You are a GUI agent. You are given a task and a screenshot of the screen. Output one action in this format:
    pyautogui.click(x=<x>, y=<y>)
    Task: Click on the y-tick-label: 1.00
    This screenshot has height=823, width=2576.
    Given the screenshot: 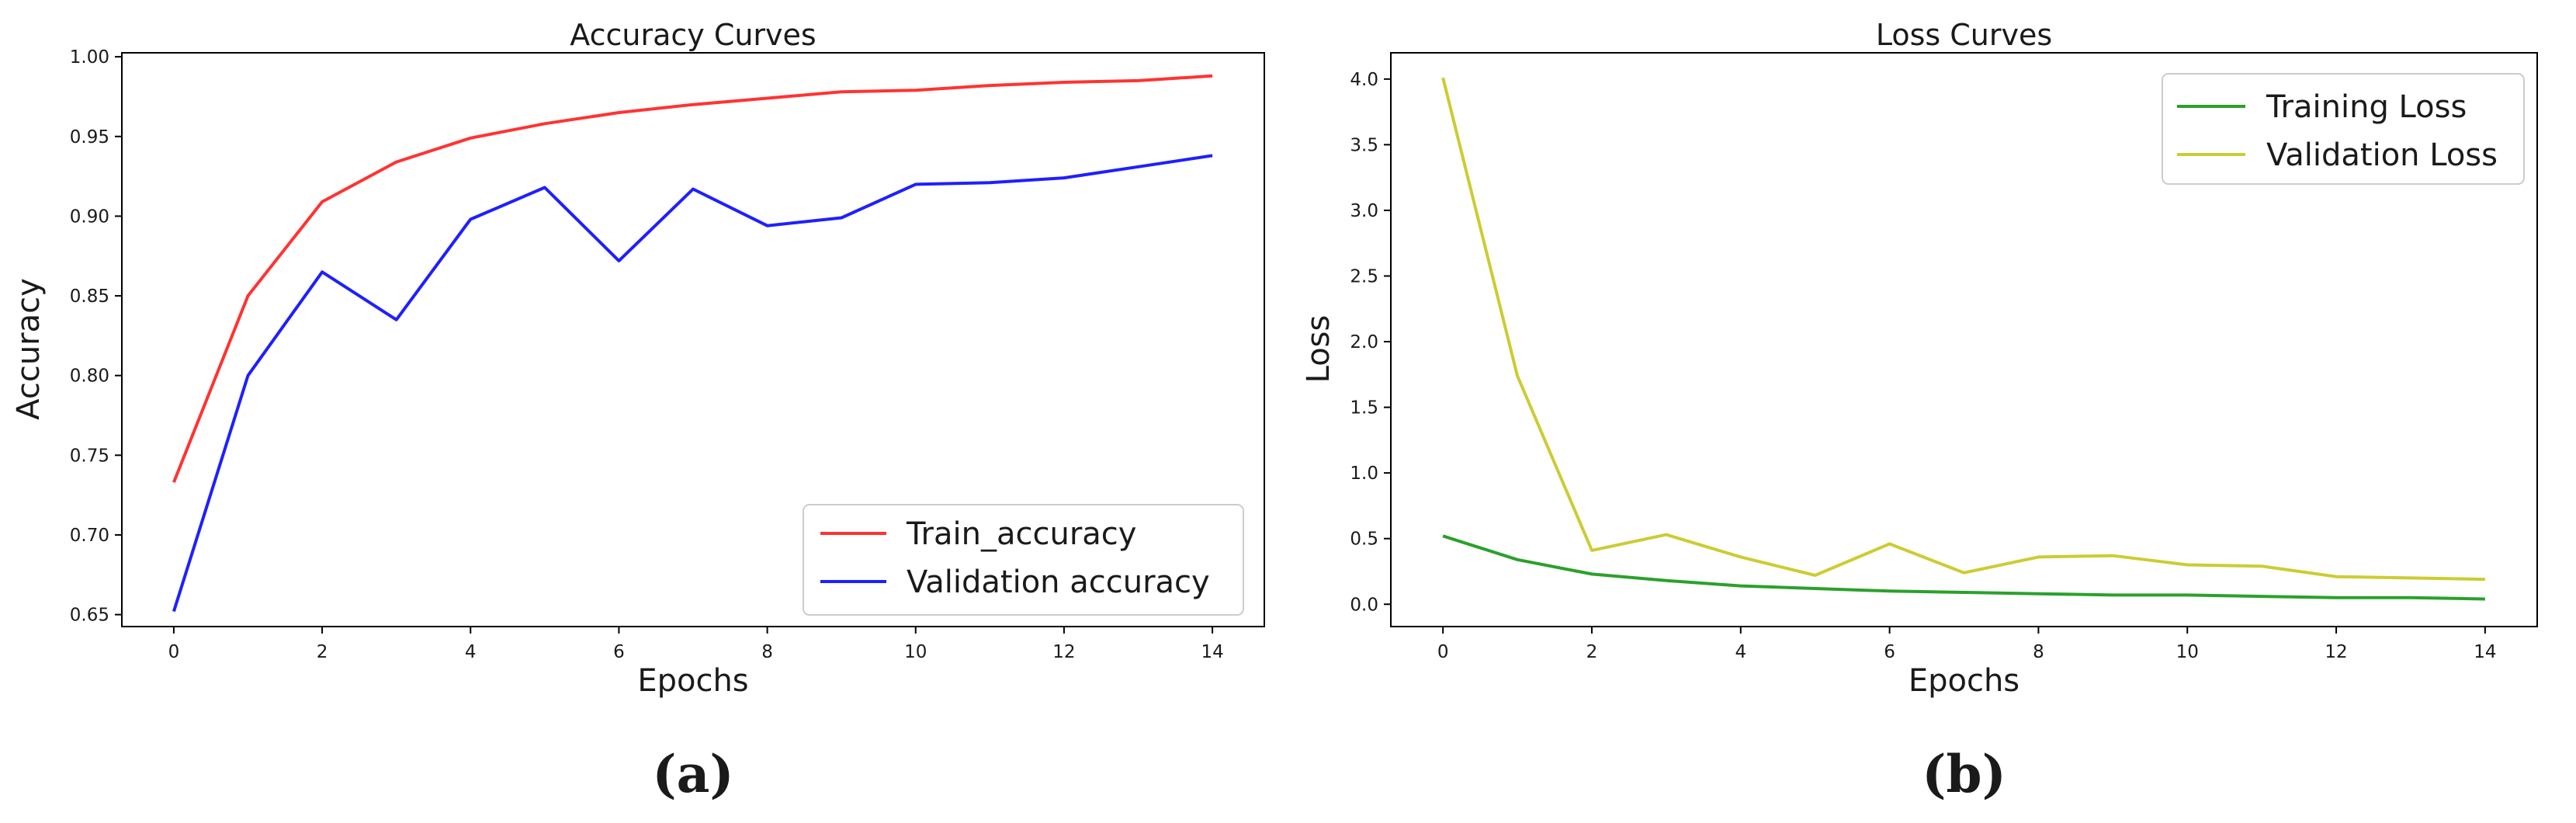 What is the action you would take?
    pyautogui.click(x=89, y=57)
    